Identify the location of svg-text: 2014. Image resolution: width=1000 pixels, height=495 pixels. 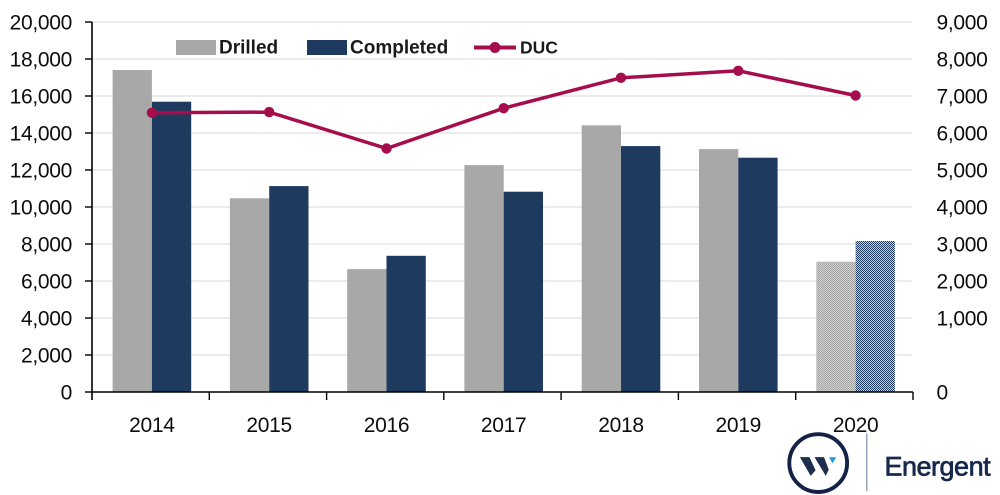
(152, 425).